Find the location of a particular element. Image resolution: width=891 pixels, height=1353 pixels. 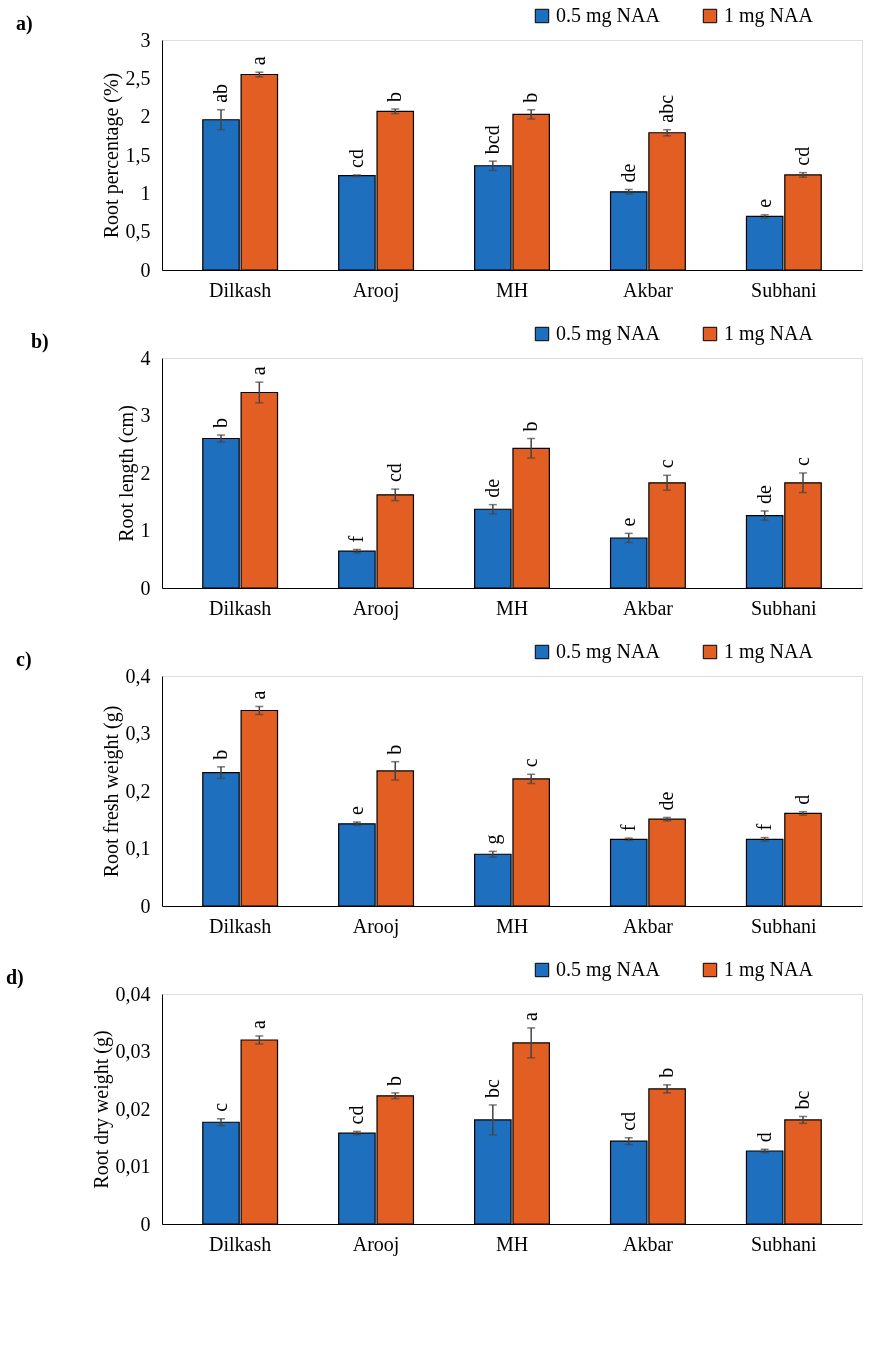

data-label: abc is located at coordinates (666, 108).